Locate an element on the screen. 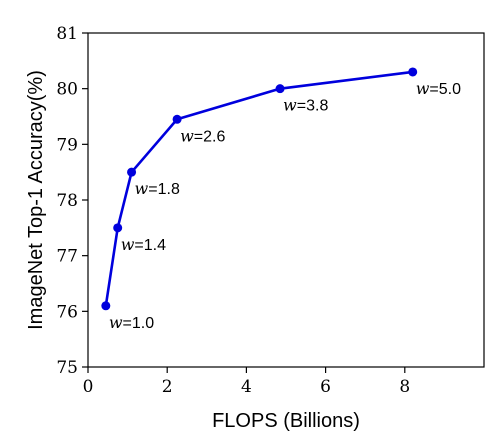 The height and width of the screenshot is (446, 500). y-axis-ticks: 75 76 77 78 79 80 81 is located at coordinates (72, 201).